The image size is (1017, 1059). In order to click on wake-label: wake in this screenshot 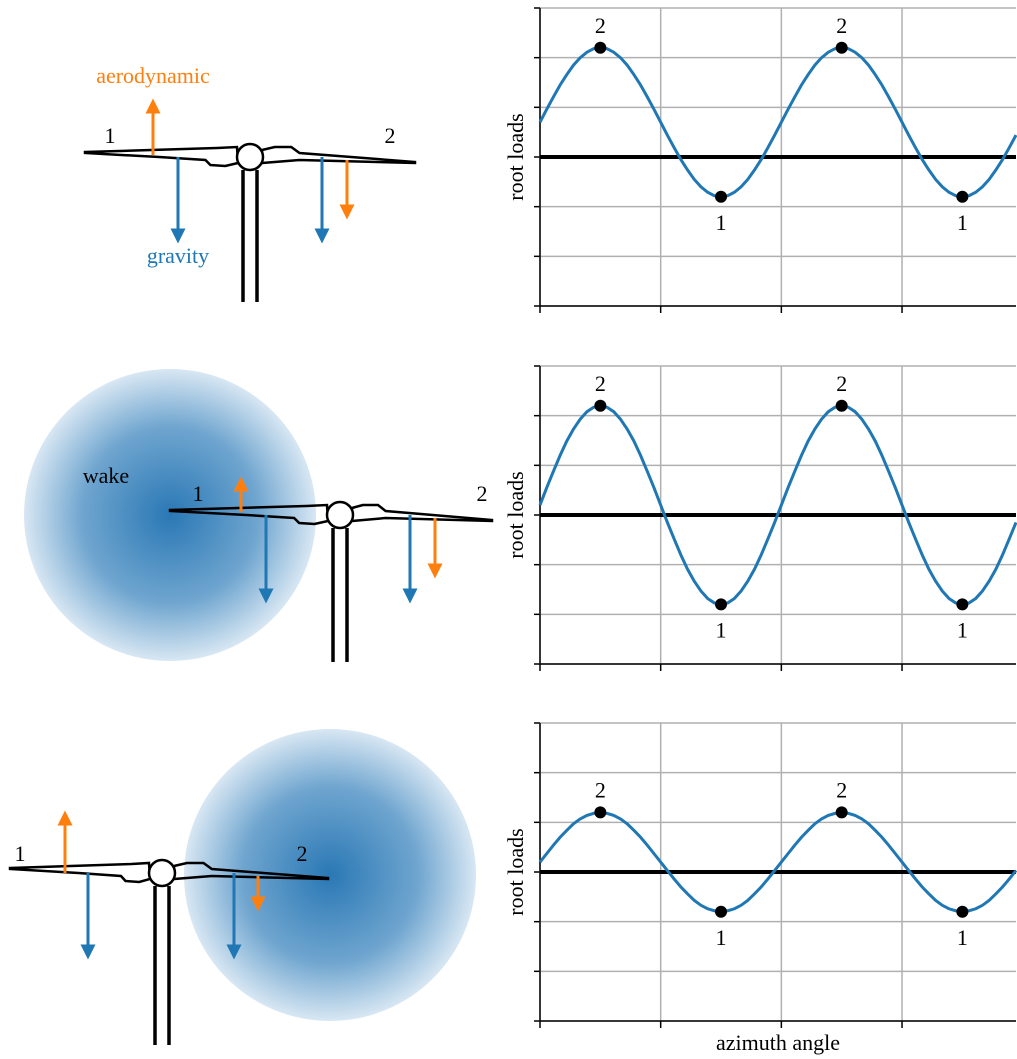, I will do `click(106, 475)`.